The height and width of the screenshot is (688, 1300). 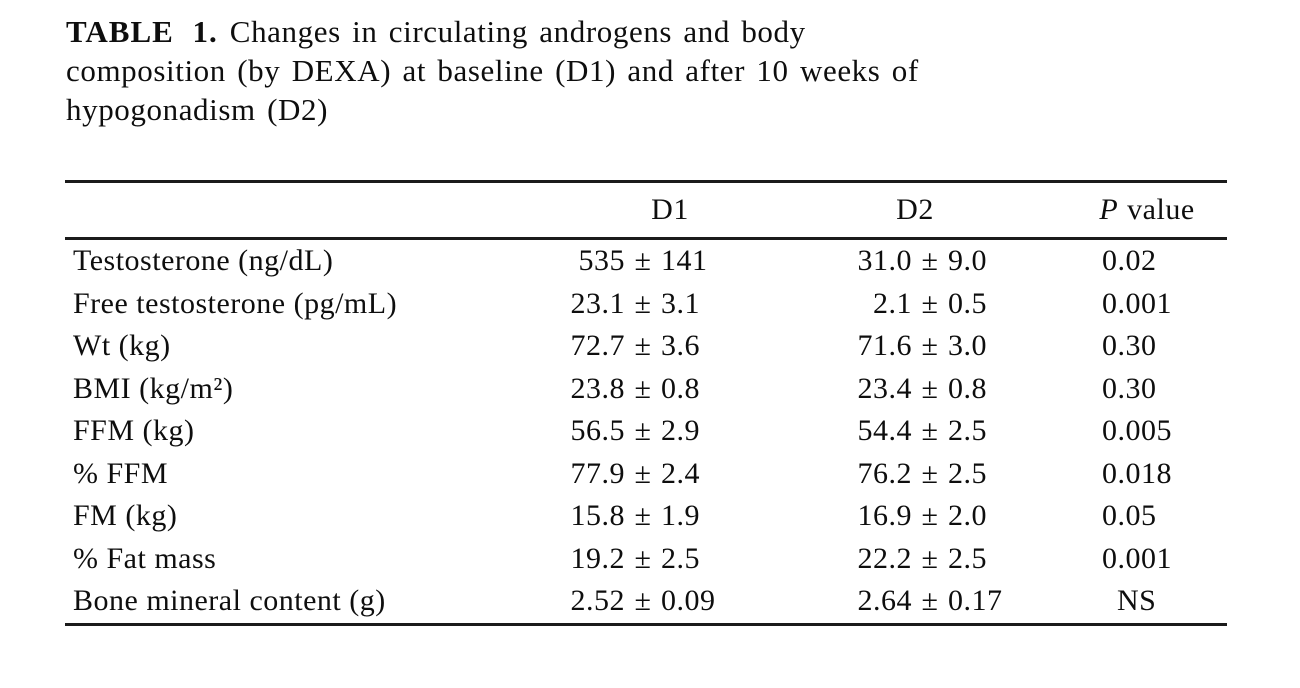 I want to click on d1-value-cell: 23.1 ±3.1, so click(x=630, y=304).